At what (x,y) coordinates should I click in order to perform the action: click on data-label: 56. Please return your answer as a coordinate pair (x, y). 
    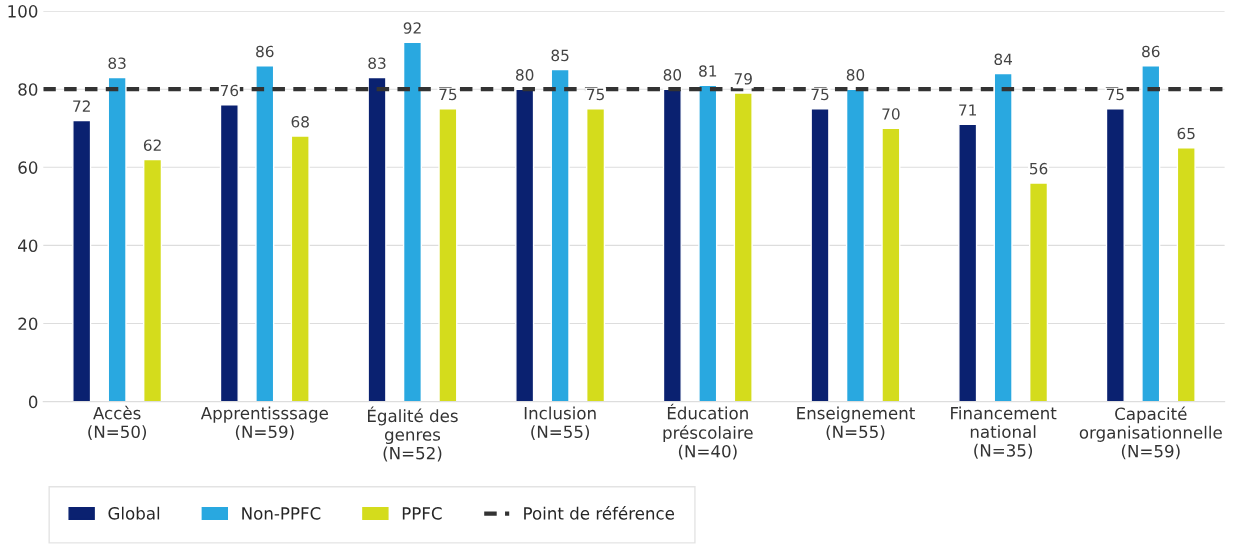
    Looking at the image, I should click on (1039, 168).